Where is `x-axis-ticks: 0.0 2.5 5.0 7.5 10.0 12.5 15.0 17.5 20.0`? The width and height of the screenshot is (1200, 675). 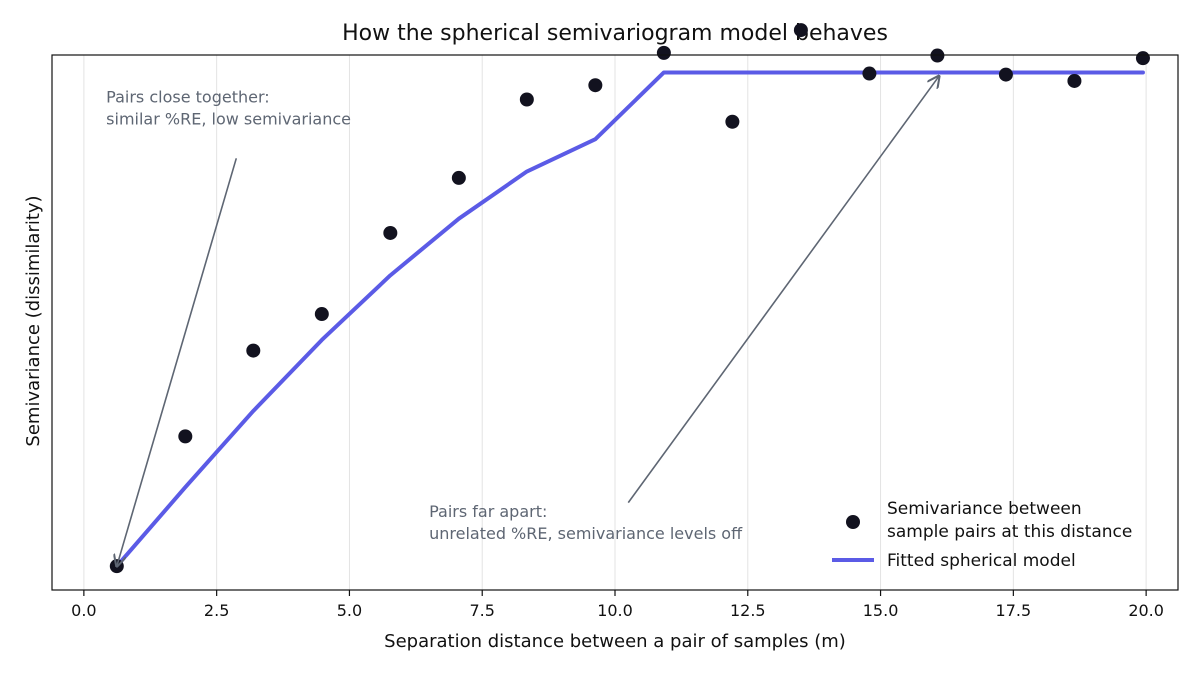 x-axis-ticks: 0.0 2.5 5.0 7.5 10.0 12.5 15.0 17.5 20.0 is located at coordinates (617, 605).